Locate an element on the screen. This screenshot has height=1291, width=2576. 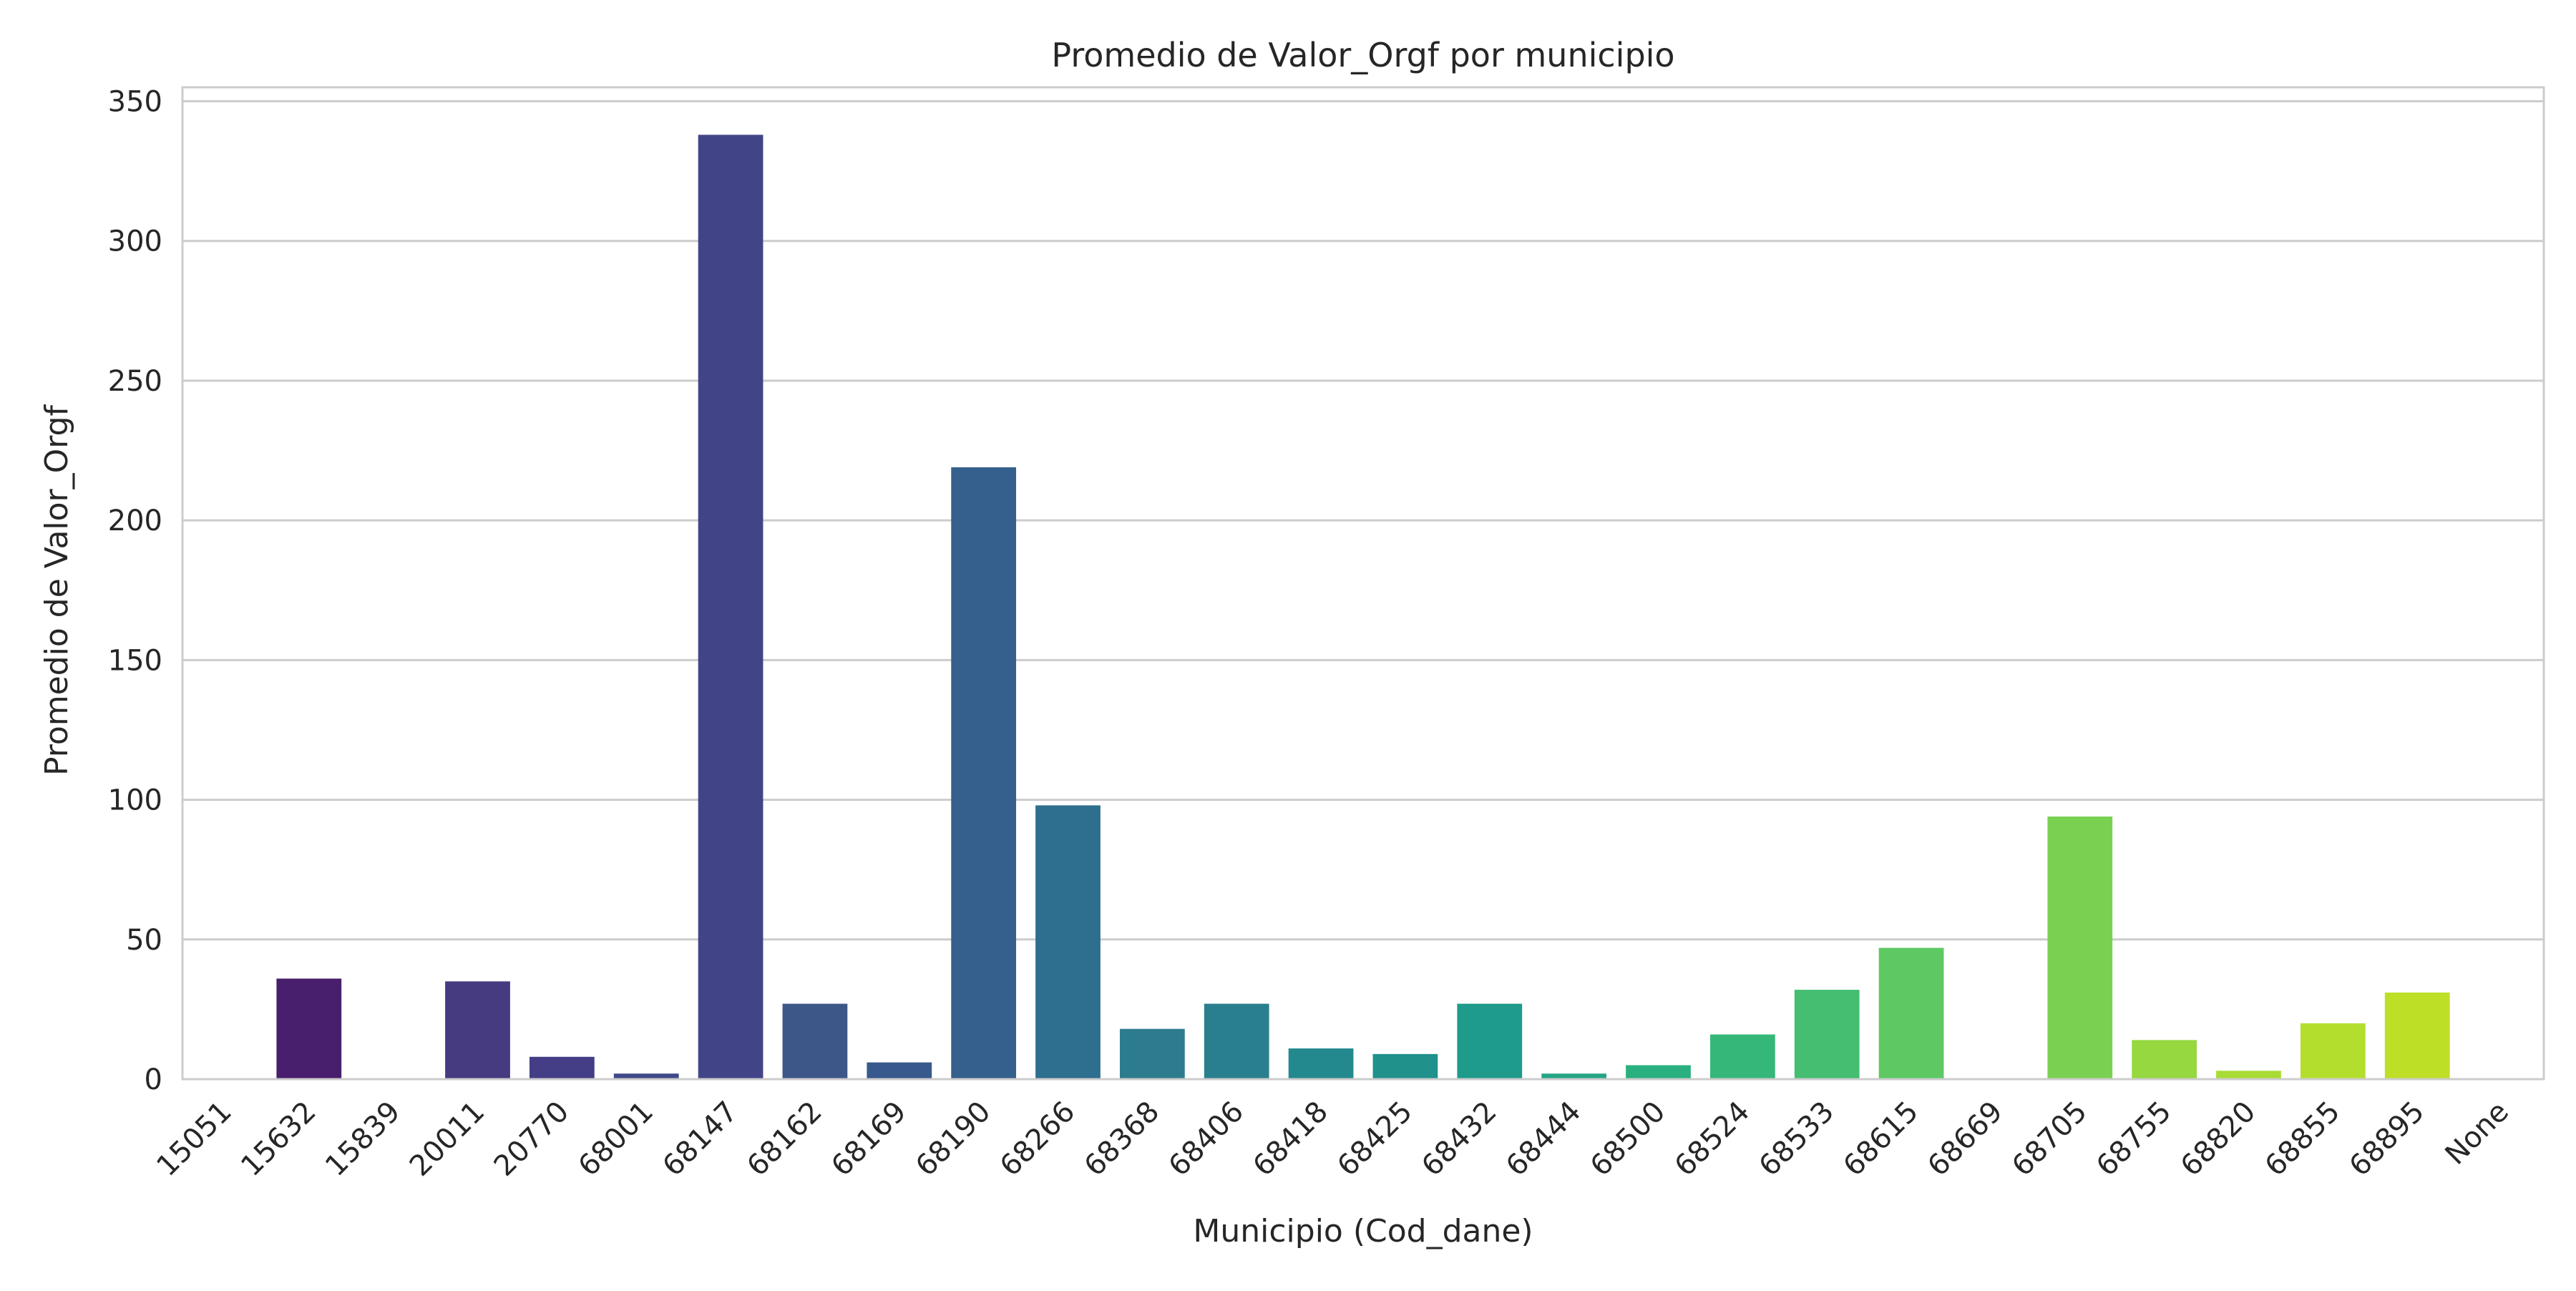
y-tick-labels: 0 50 100 150 200 250 300 350 is located at coordinates (135, 591).